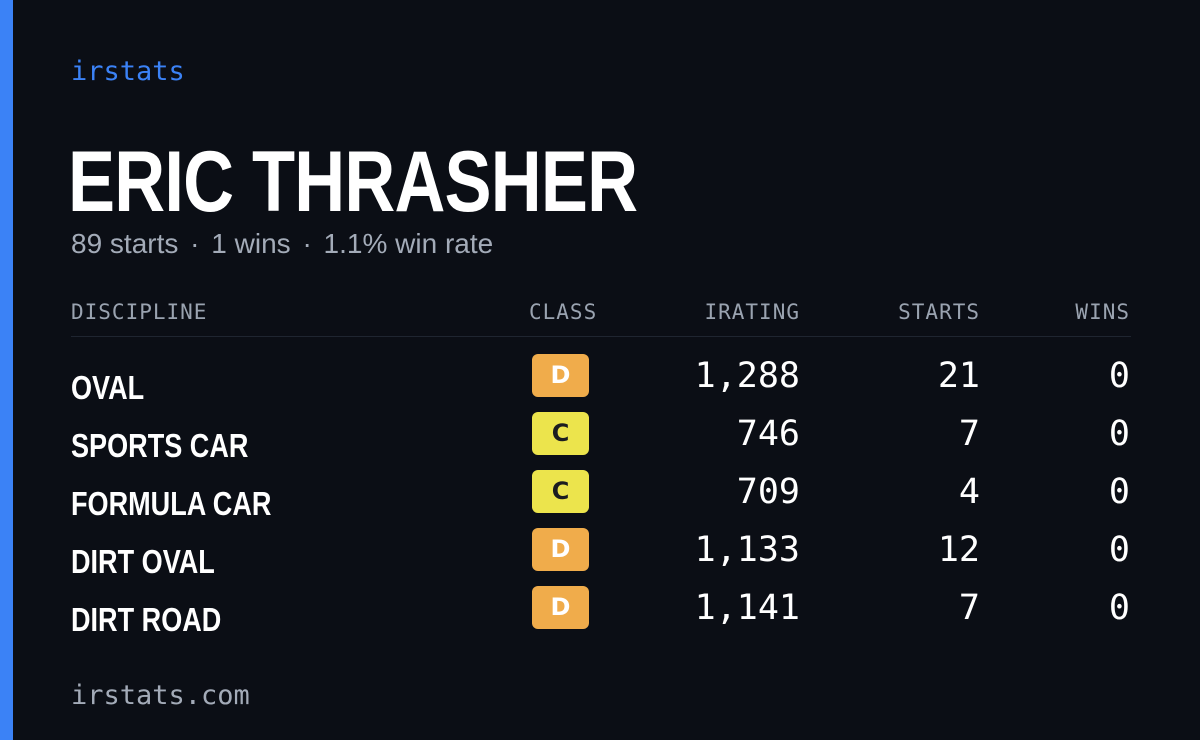 This screenshot has width=1200, height=740. What do you see at coordinates (563, 312) in the screenshot?
I see `column-header-class: CLASS` at bounding box center [563, 312].